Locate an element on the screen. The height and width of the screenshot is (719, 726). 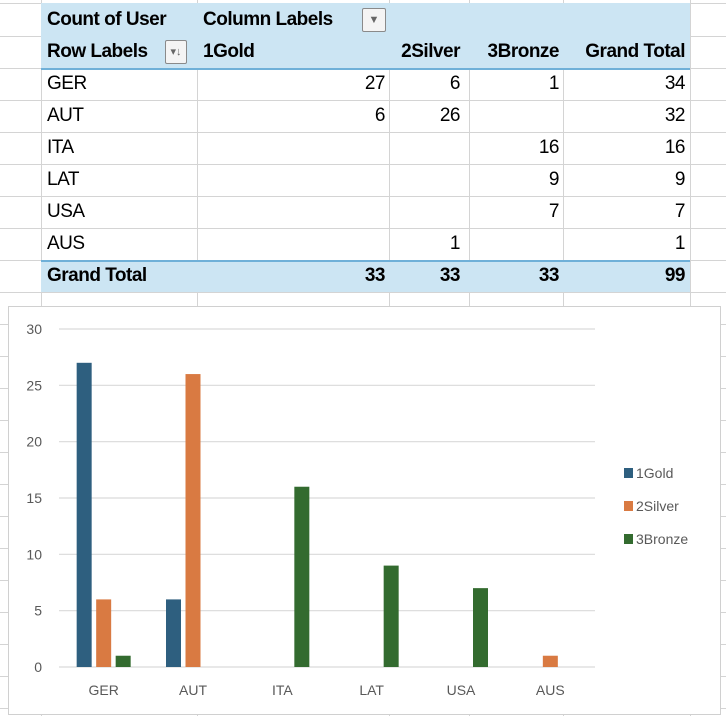
column-filter-dropdown: ▼ is located at coordinates (374, 20).